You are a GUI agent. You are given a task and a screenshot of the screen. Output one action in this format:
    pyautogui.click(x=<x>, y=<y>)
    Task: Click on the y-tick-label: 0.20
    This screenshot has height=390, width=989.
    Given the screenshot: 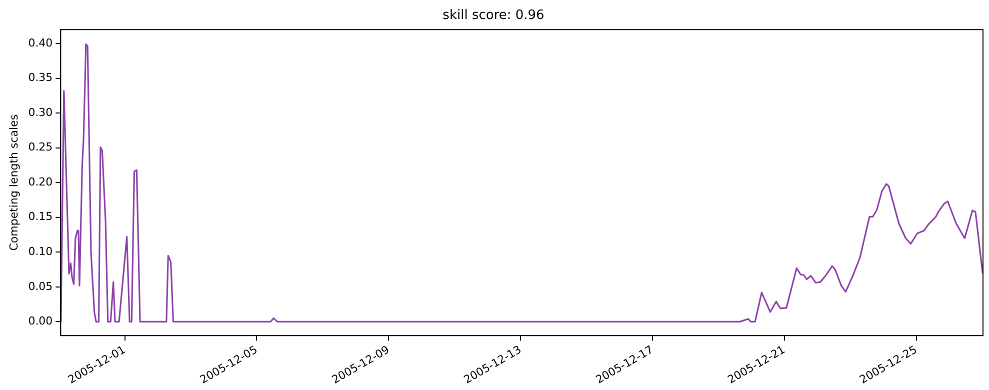 What is the action you would take?
    pyautogui.click(x=40, y=181)
    